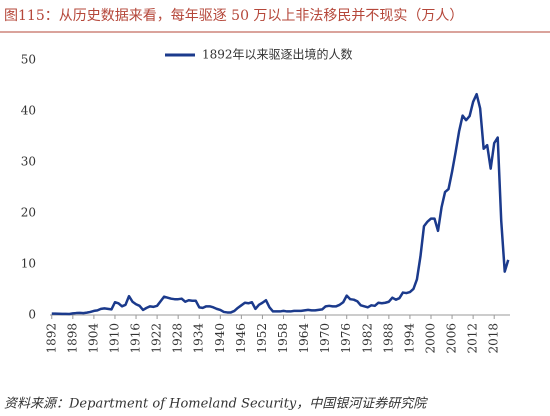  Describe the element at coordinates (304, 338) in the screenshot. I see `x-tick-label: 1964` at that location.